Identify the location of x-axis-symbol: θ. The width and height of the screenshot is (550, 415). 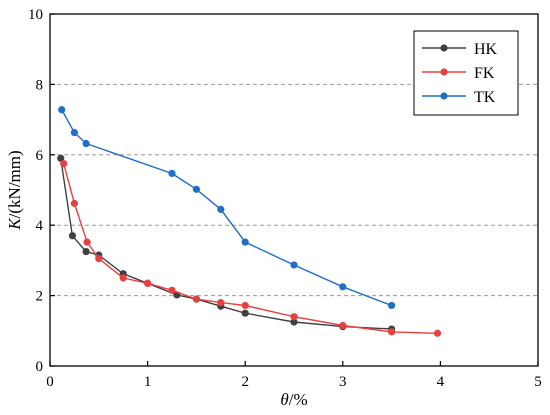
(284, 399).